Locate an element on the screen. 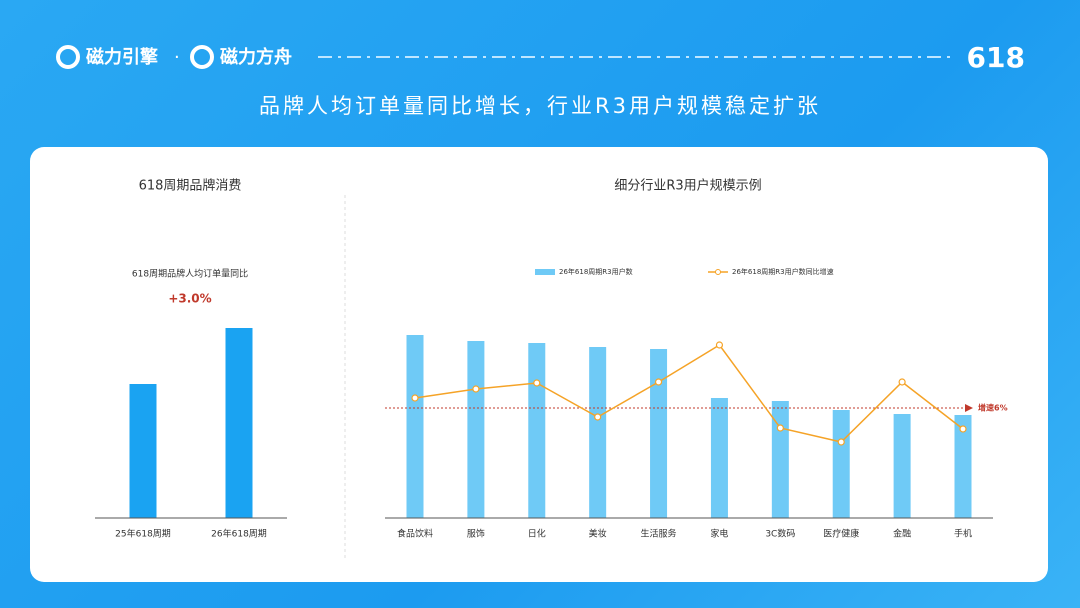  x-tick-label: 金融 is located at coordinates (902, 534).